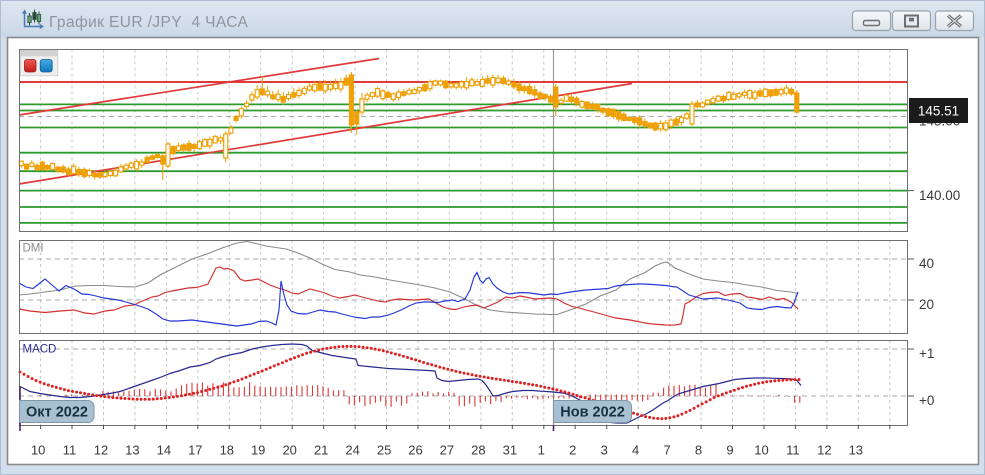 The image size is (985, 475). I want to click on svg-text: 14, so click(164, 450).